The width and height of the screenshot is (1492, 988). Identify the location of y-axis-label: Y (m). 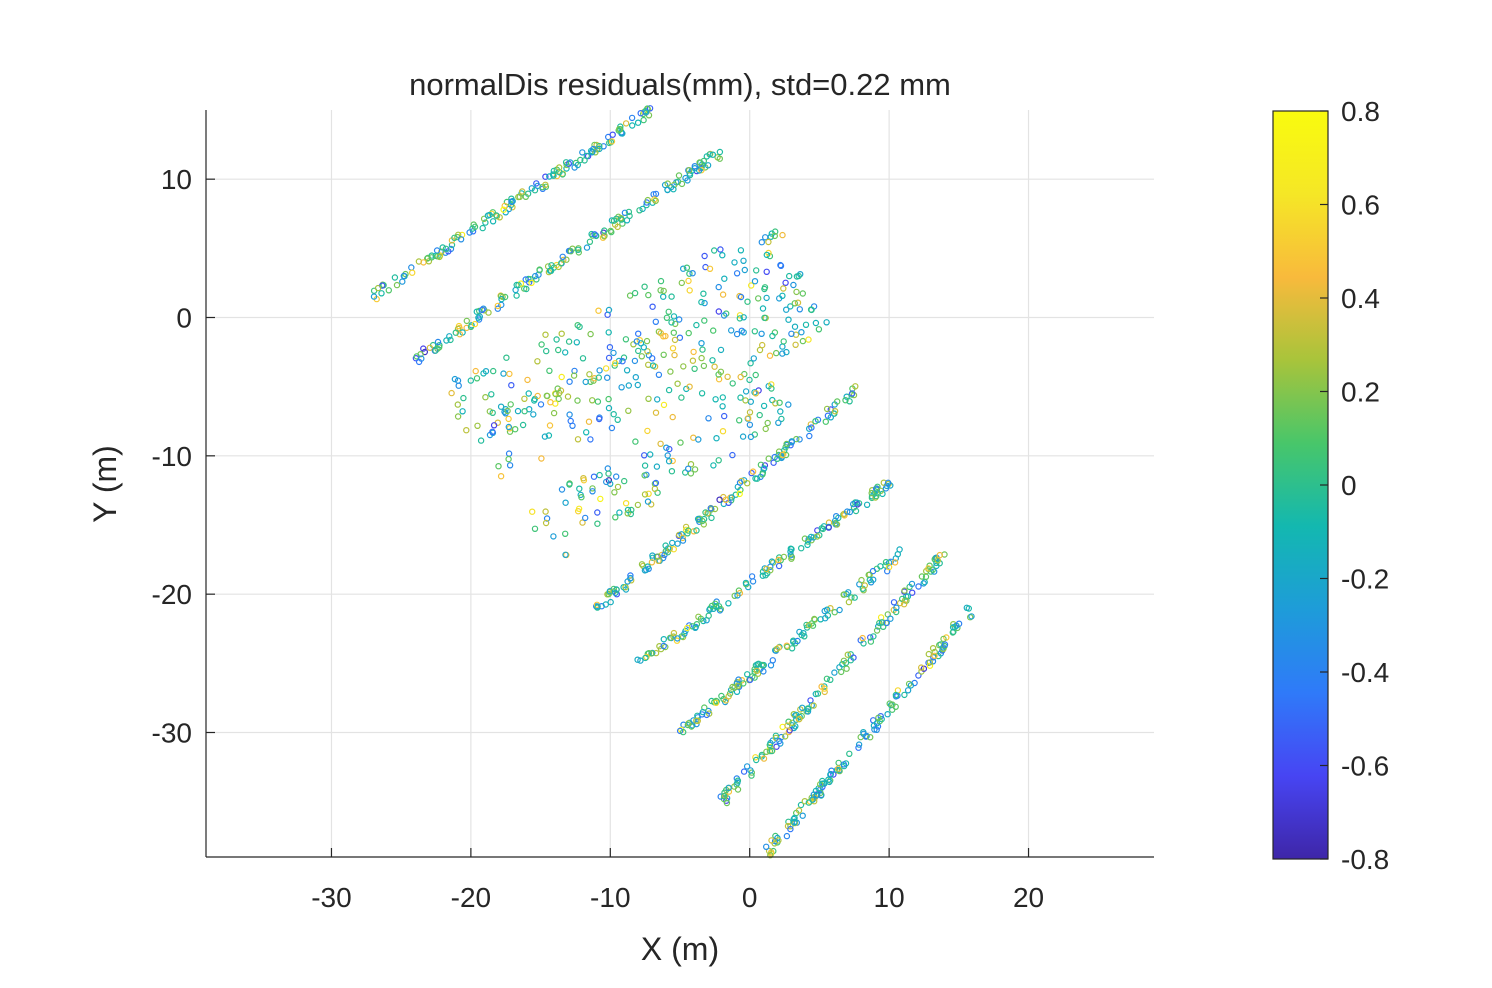
(105, 484).